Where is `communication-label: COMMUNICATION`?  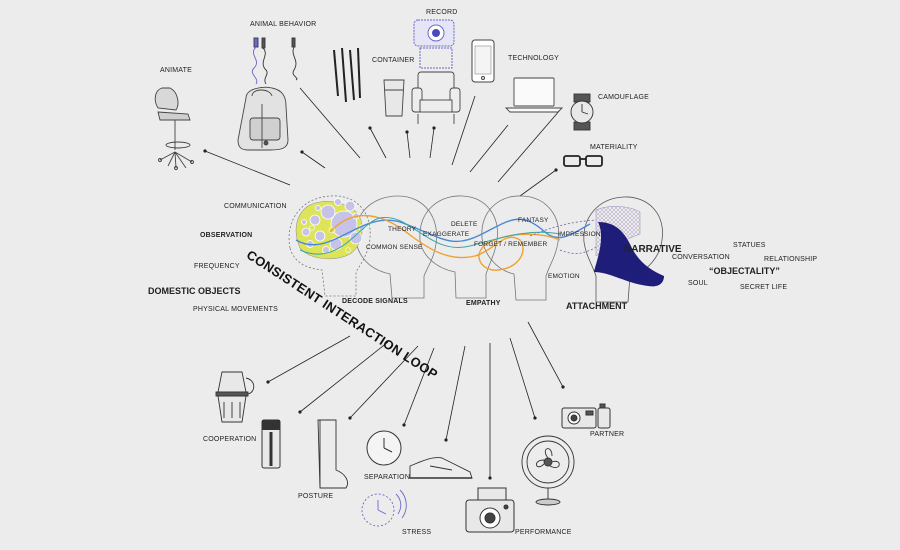 communication-label: COMMUNICATION is located at coordinates (255, 206).